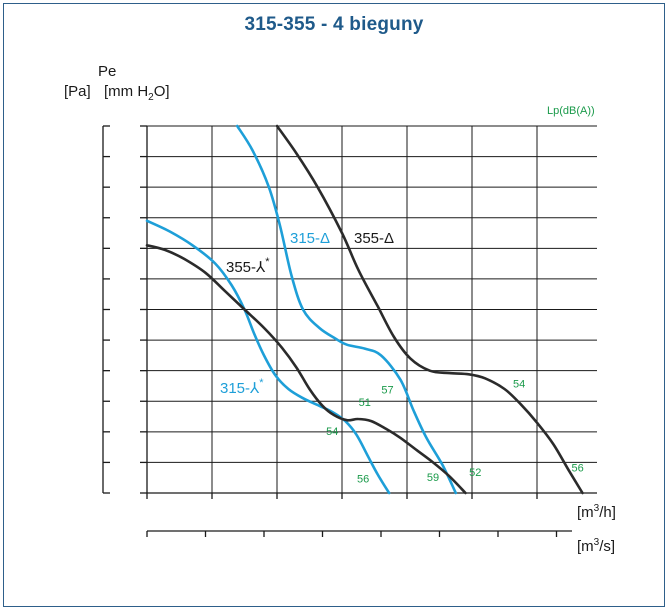 The width and height of the screenshot is (668, 611). I want to click on y-label-pe: Pe, so click(107, 71).